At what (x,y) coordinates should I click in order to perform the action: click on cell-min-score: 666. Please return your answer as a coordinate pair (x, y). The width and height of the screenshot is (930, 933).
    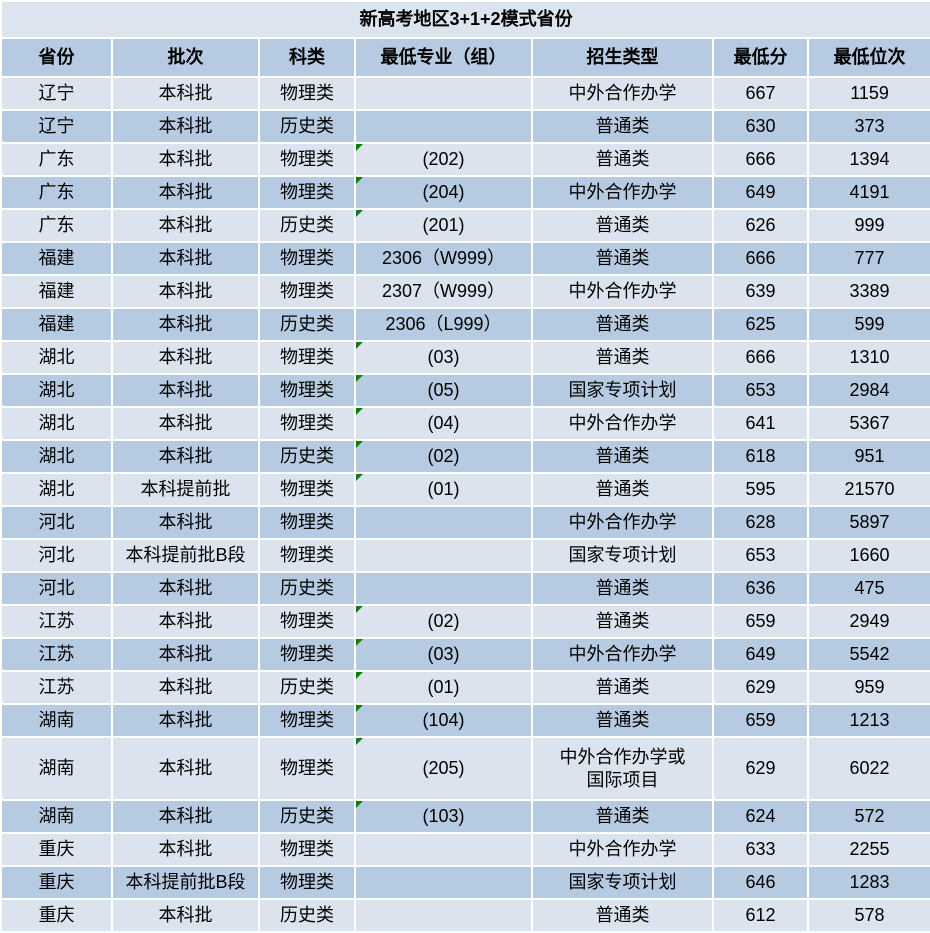
    Looking at the image, I should click on (760, 258).